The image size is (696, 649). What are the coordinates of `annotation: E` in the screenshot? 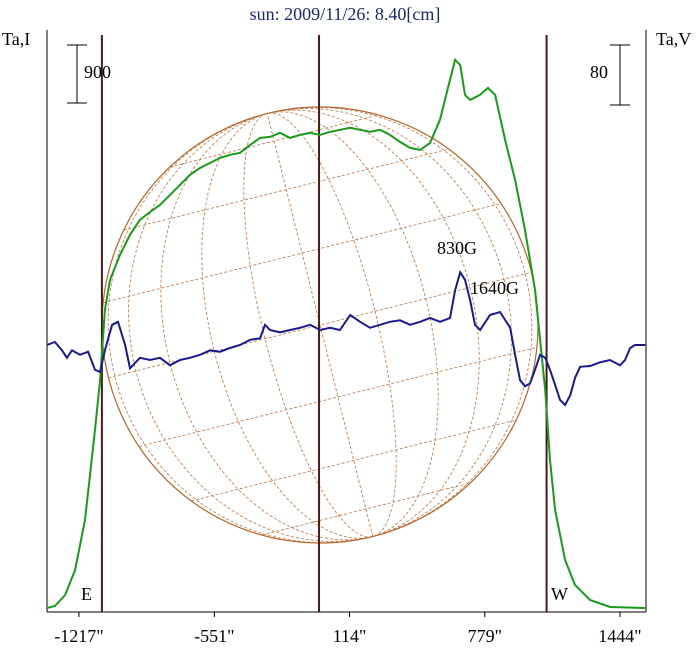 It's located at (86, 594).